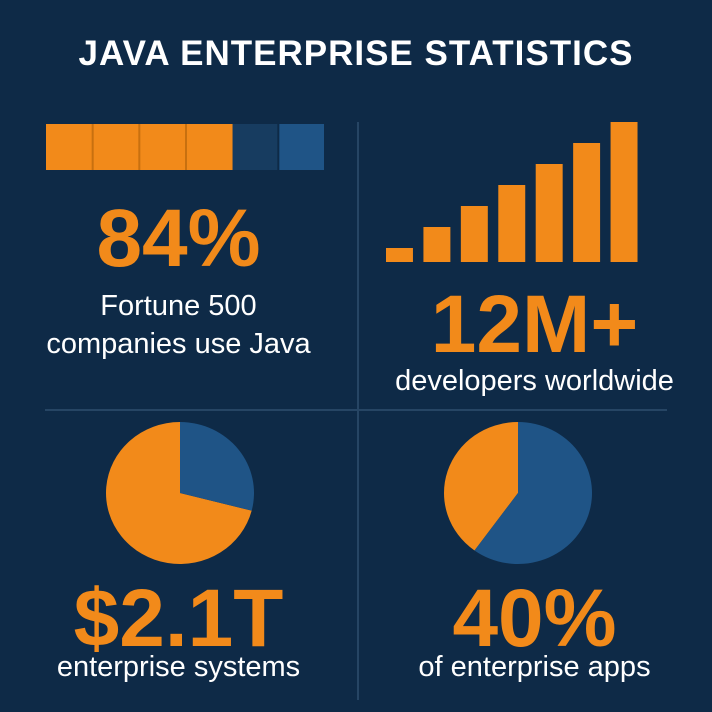 The image size is (712, 712). Describe the element at coordinates (534, 618) in the screenshot. I see `stat-value-enterprise-apps: 40%` at that location.